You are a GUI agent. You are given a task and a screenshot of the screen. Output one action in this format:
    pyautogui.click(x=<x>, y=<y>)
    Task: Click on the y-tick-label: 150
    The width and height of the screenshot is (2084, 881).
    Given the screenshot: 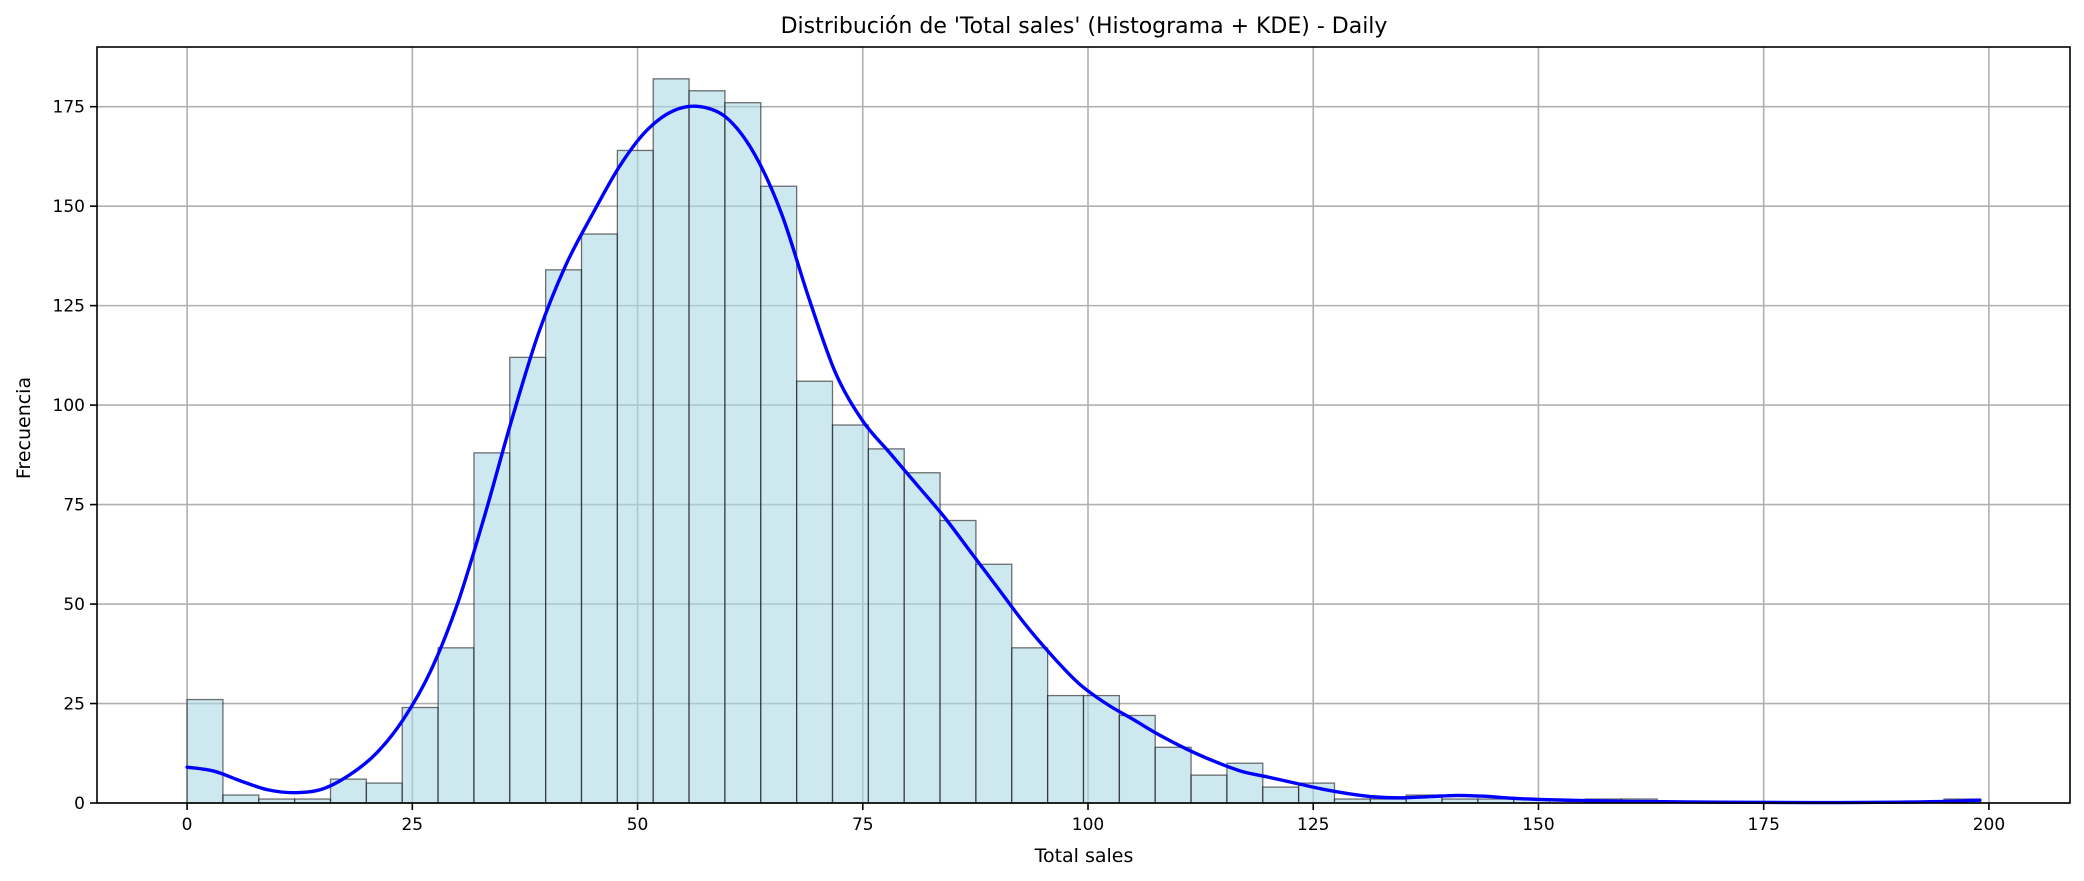 What is the action you would take?
    pyautogui.click(x=69, y=207)
    